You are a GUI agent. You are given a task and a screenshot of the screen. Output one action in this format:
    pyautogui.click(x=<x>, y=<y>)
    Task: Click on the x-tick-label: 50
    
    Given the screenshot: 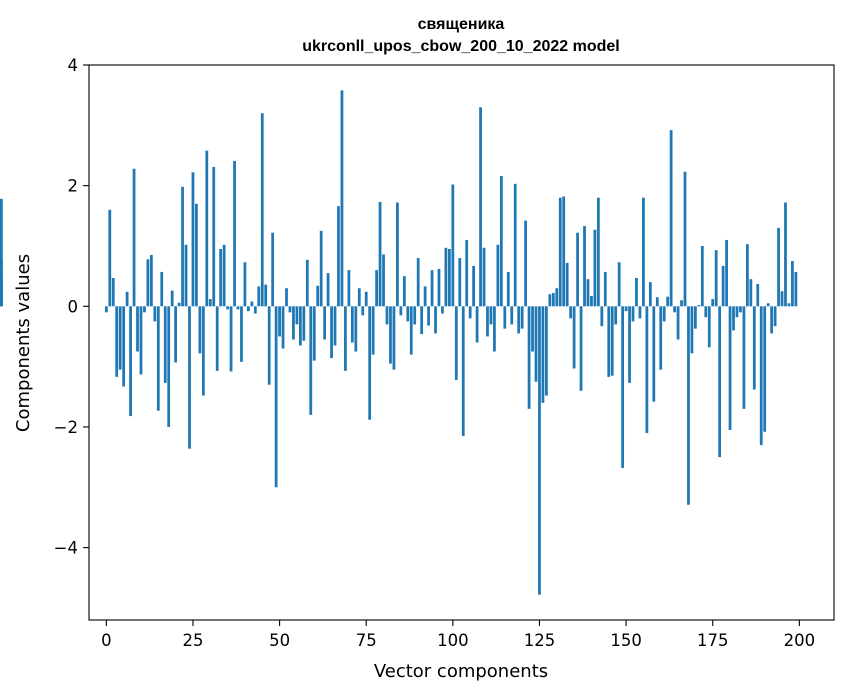 What is the action you would take?
    pyautogui.click(x=279, y=640)
    